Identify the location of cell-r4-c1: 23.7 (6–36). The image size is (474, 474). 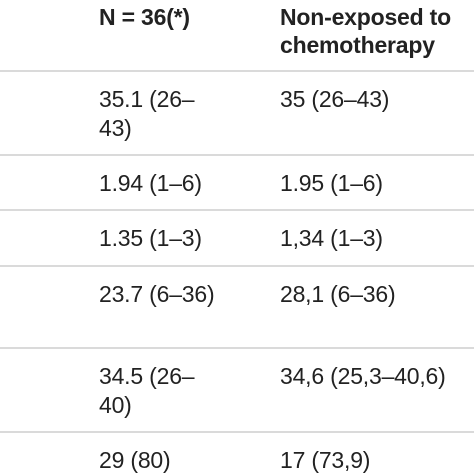
(157, 294).